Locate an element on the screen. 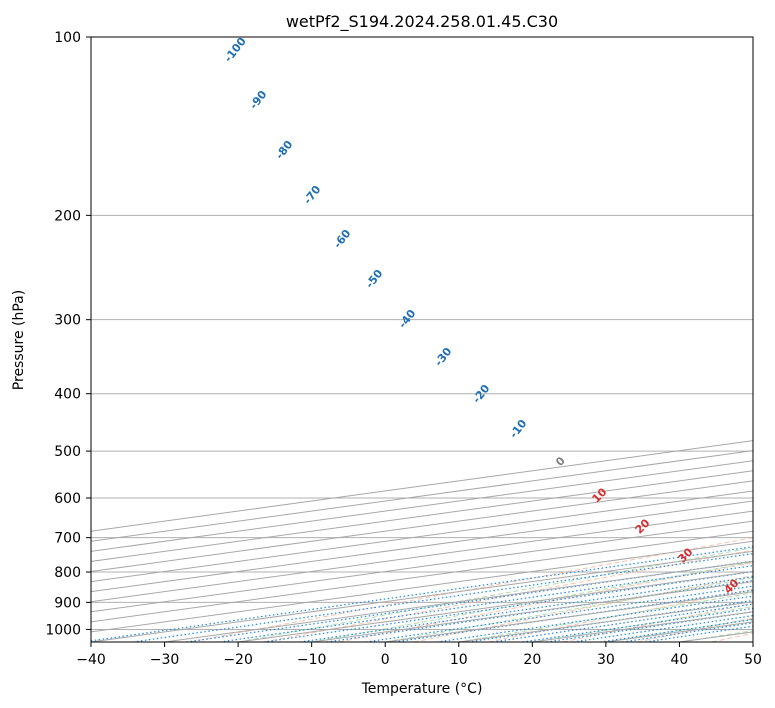  dry-adiabat-label: -100 is located at coordinates (235, 50).